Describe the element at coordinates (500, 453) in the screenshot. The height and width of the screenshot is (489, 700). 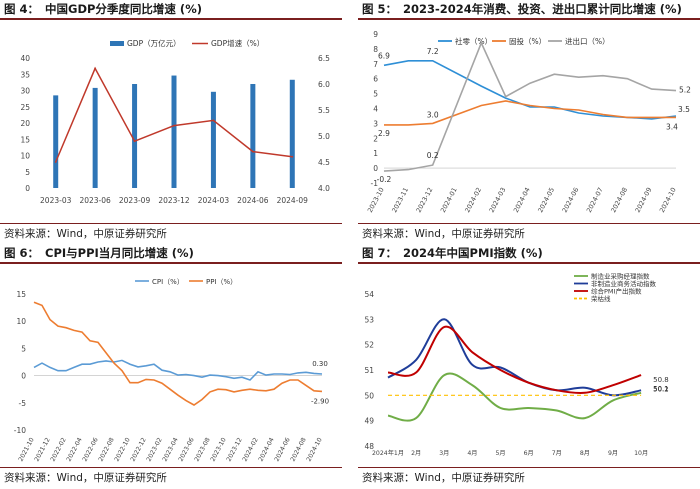
I see `x-tick-label: 5月` at that location.